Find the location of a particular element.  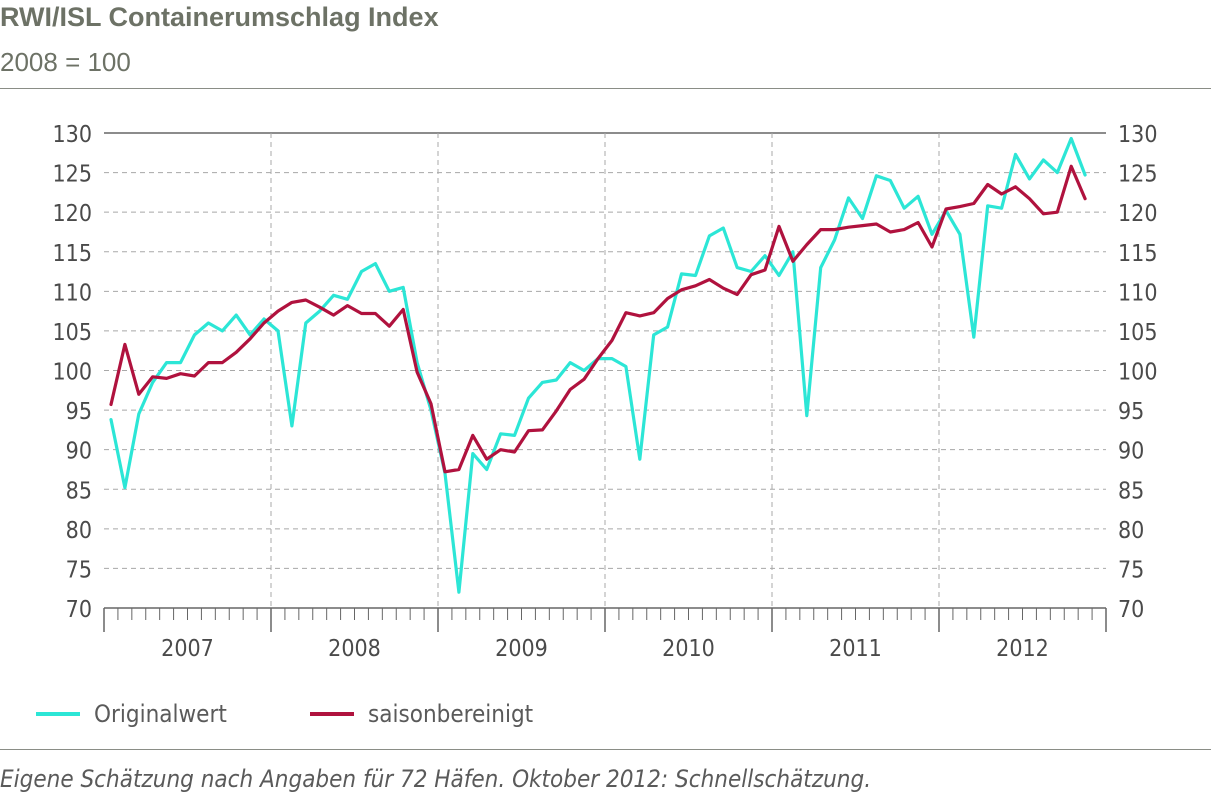

legend-label-seasonal: saisonbereinigt is located at coordinates (451, 714).